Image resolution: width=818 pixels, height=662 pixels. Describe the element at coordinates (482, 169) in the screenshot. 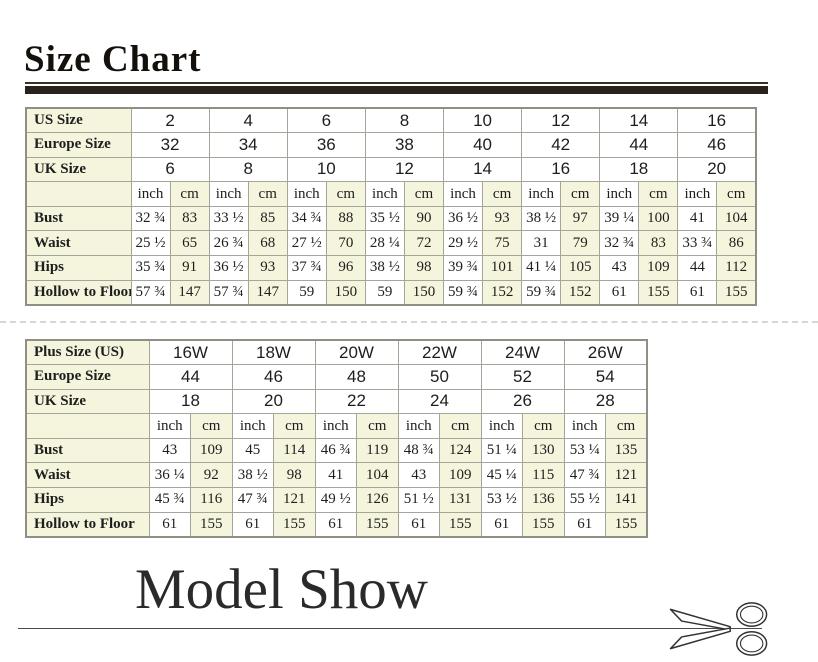

I see `size-value-cell: 14` at that location.